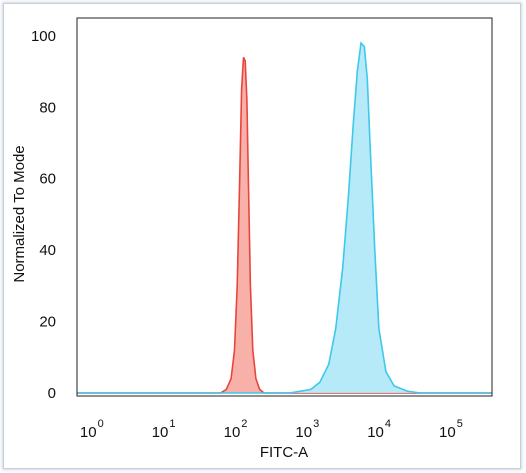 The width and height of the screenshot is (526, 473). Describe the element at coordinates (52, 393) in the screenshot. I see `y-tick-label: 0` at that location.